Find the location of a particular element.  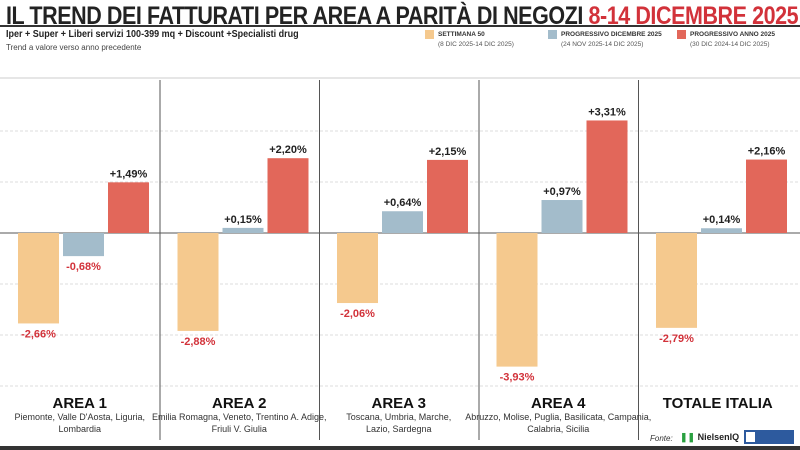

data-label: -0,68% is located at coordinates (83, 267).